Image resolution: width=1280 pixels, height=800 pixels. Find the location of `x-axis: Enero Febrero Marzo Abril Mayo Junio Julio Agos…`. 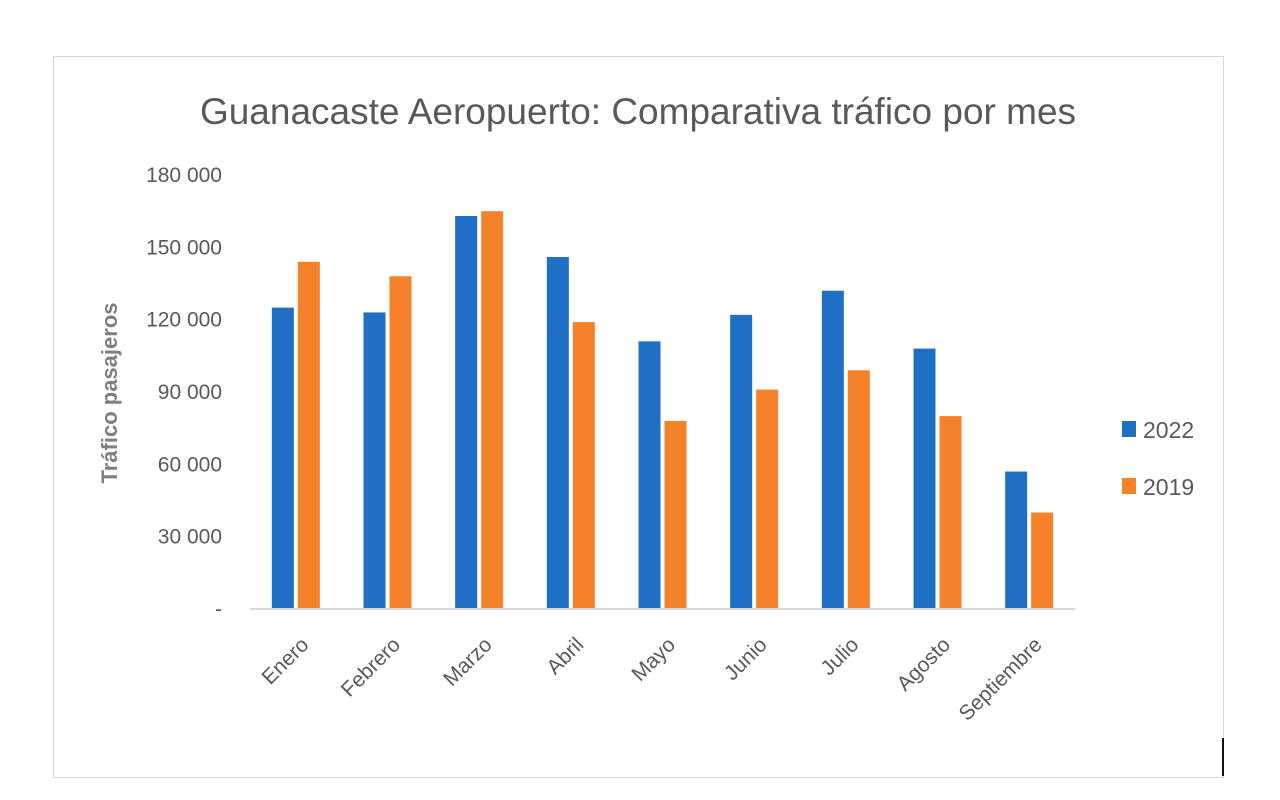

x-axis: Enero Febrero Marzo Abril Mayo Junio Julio Agos… is located at coordinates (651, 679).